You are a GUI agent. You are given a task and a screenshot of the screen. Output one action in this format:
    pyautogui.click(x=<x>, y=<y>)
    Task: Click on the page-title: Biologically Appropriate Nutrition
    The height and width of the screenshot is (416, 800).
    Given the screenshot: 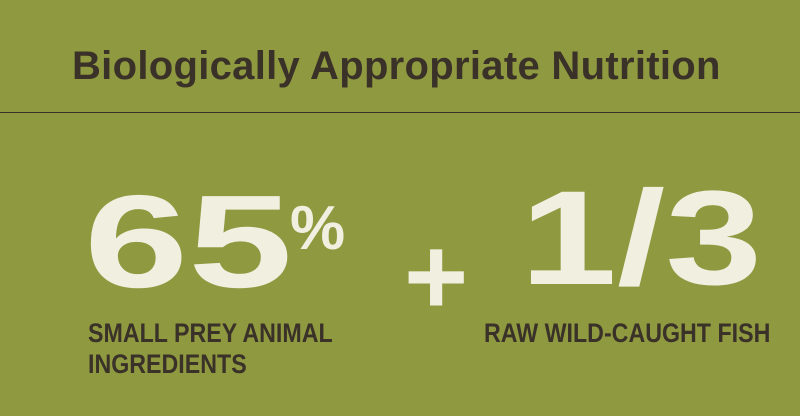 What is the action you would take?
    pyautogui.click(x=396, y=66)
    